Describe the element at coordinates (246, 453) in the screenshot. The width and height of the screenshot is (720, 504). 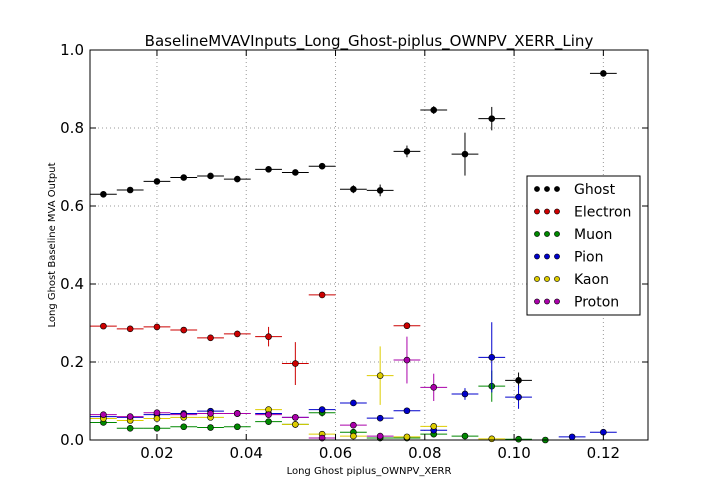
I see `x-tick-label: 0.04` at that location.